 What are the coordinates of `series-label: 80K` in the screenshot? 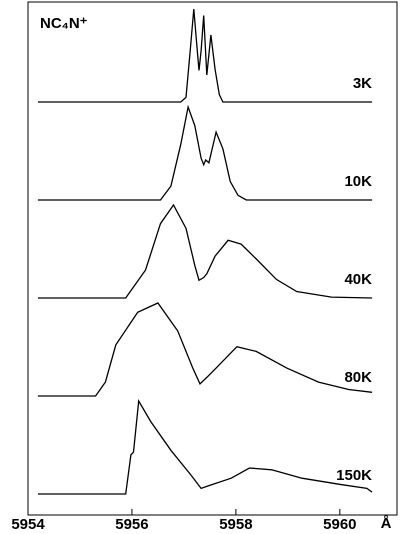 It's located at (358, 377).